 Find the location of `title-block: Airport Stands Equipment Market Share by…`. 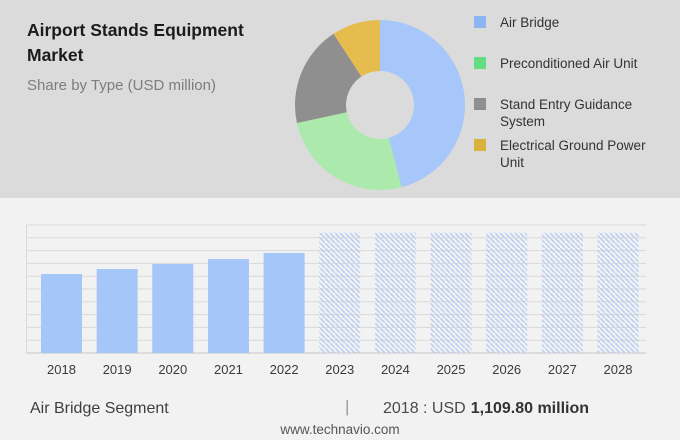

title-block: Airport Stands Equipment Market Share by… is located at coordinates (155, 56).